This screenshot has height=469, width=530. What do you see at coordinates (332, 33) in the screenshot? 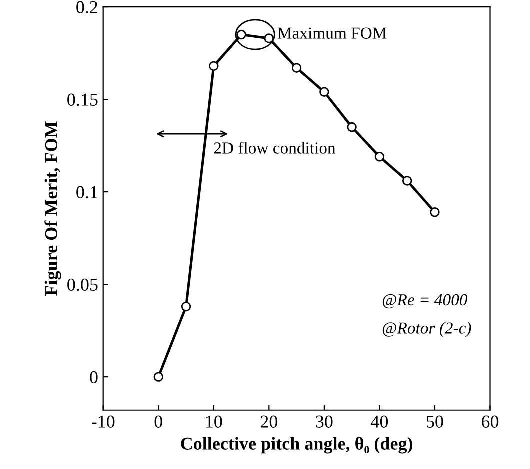
I see `annotation: Maximum FOM` at bounding box center [332, 33].